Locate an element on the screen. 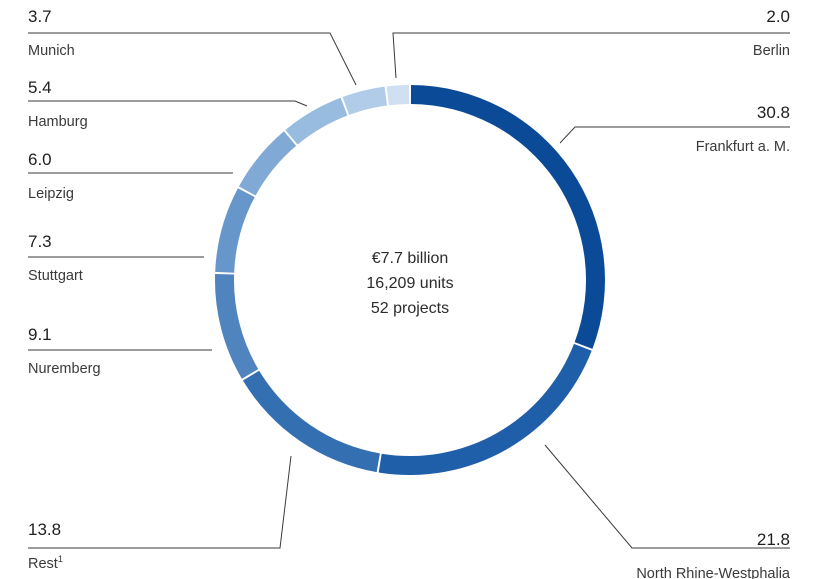  value-label-berlin: 2.0 is located at coordinates (778, 16).